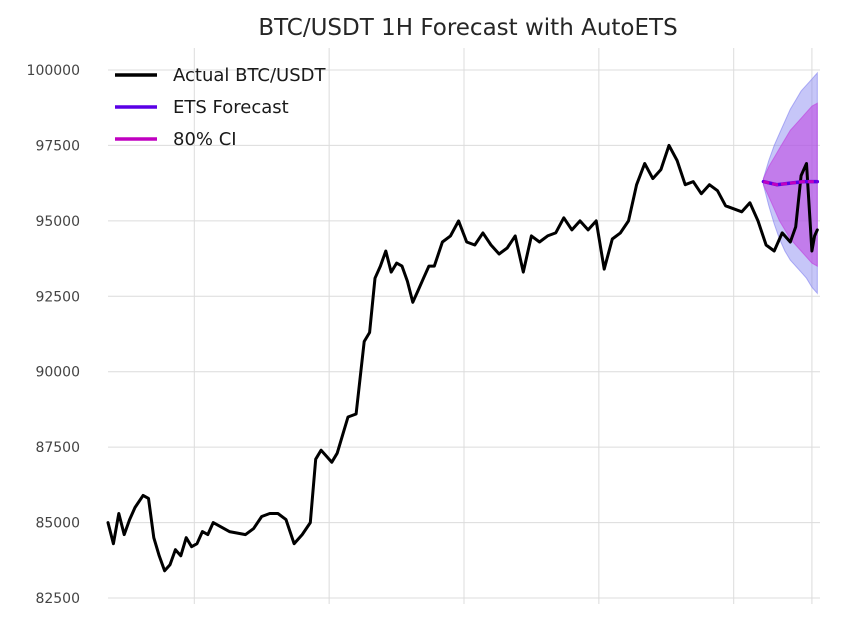 This screenshot has width=852, height=617. I want to click on legend-label: 80% CI, so click(205, 139).